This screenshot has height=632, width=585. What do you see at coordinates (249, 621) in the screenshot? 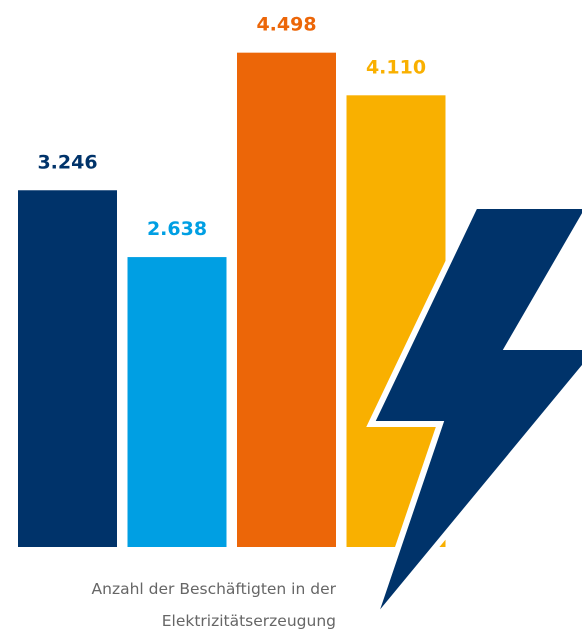
I see `caption-line: Elektrizitätserzeugung` at bounding box center [249, 621].